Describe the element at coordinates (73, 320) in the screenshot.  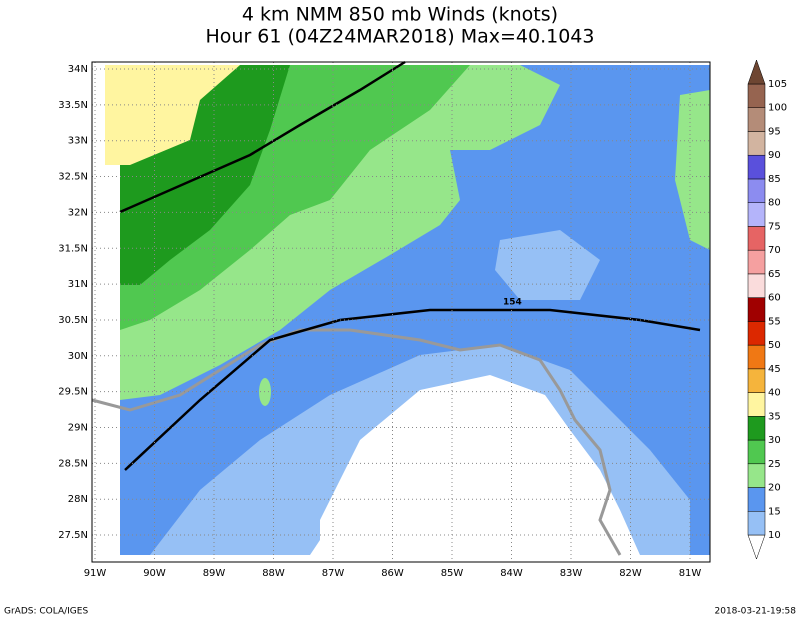
I see `y-tick-label: 30.5N` at that location.